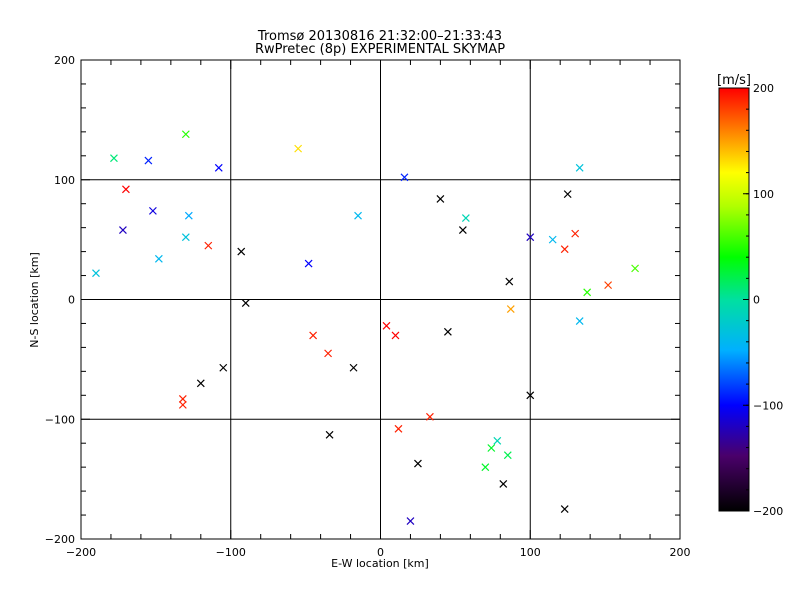 This screenshot has height=600, width=800. I want to click on chart-title: Tromsø 20130816 21:32:00–21:33:43, so click(379, 36).